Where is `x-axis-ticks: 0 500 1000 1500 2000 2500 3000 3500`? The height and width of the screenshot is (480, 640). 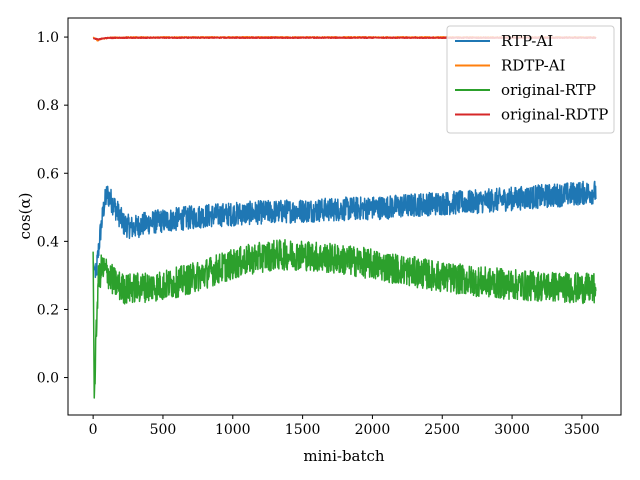
x-axis-ticks: 0 500 1000 1500 2000 2500 3000 3500 is located at coordinates (344, 426).